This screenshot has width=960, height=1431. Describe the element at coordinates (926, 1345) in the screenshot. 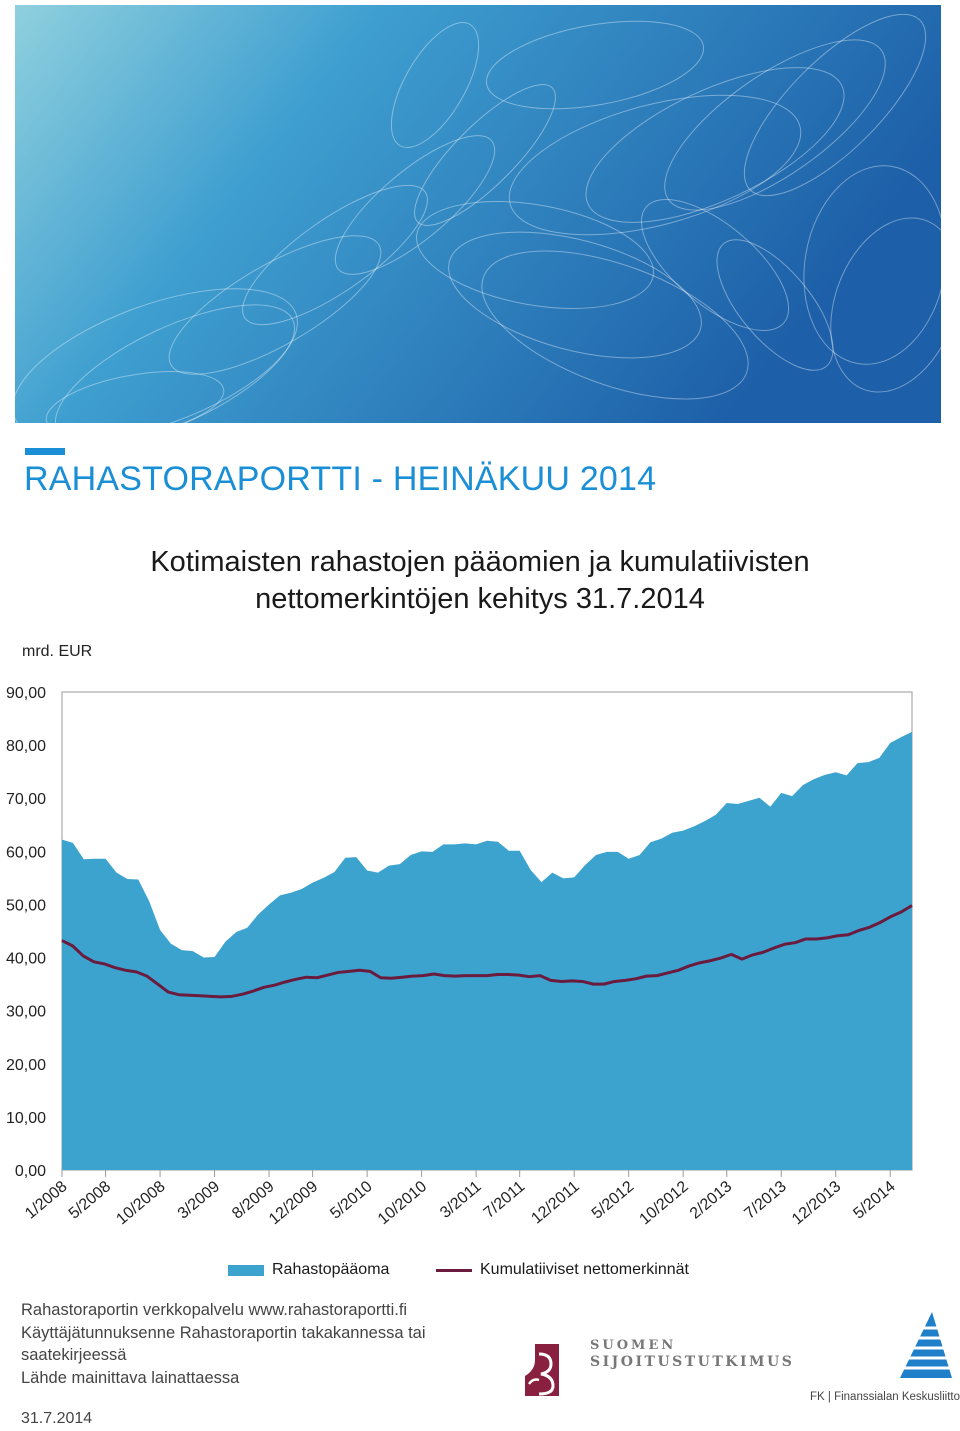

I see `fk-pyramid-icon` at that location.